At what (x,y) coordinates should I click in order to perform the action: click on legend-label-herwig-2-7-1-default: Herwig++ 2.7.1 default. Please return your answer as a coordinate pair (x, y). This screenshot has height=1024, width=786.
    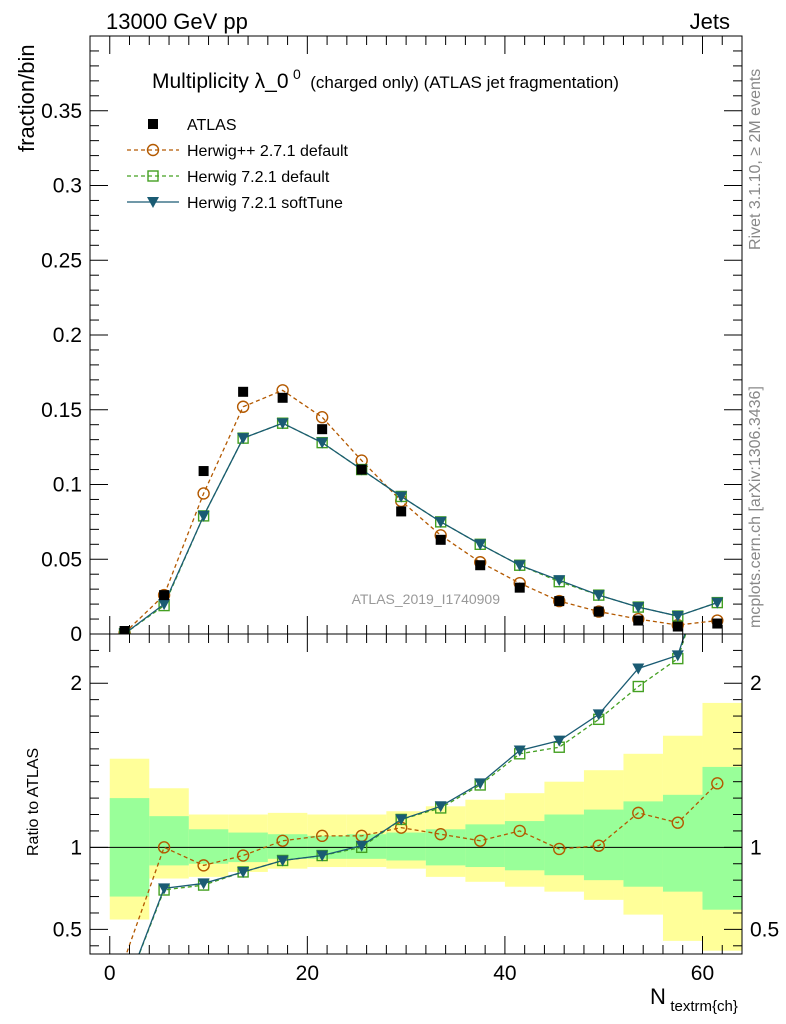
    Looking at the image, I should click on (268, 151).